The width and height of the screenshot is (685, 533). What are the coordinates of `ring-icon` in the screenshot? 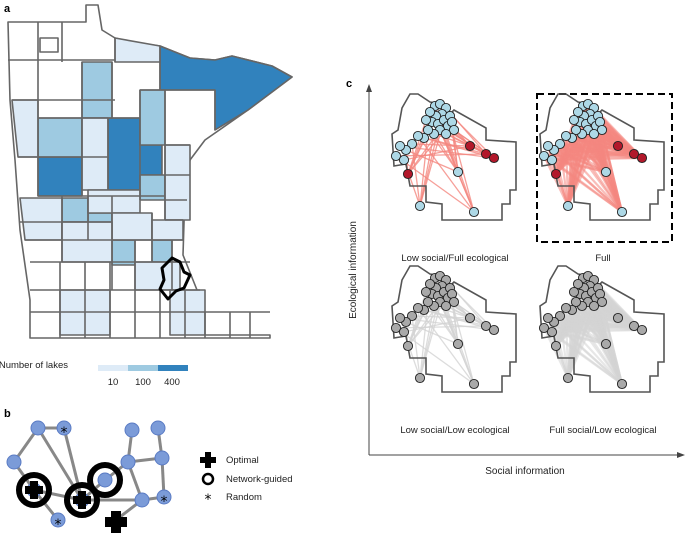 It's located at (208, 479).